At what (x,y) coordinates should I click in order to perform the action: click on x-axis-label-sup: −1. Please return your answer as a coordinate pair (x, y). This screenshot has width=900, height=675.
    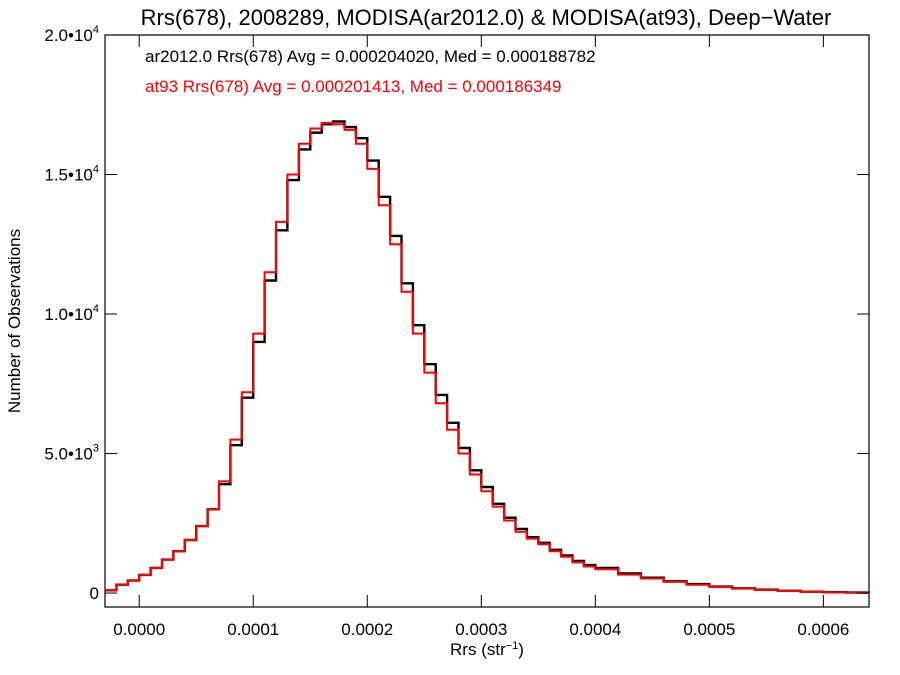
    Looking at the image, I should click on (512, 646).